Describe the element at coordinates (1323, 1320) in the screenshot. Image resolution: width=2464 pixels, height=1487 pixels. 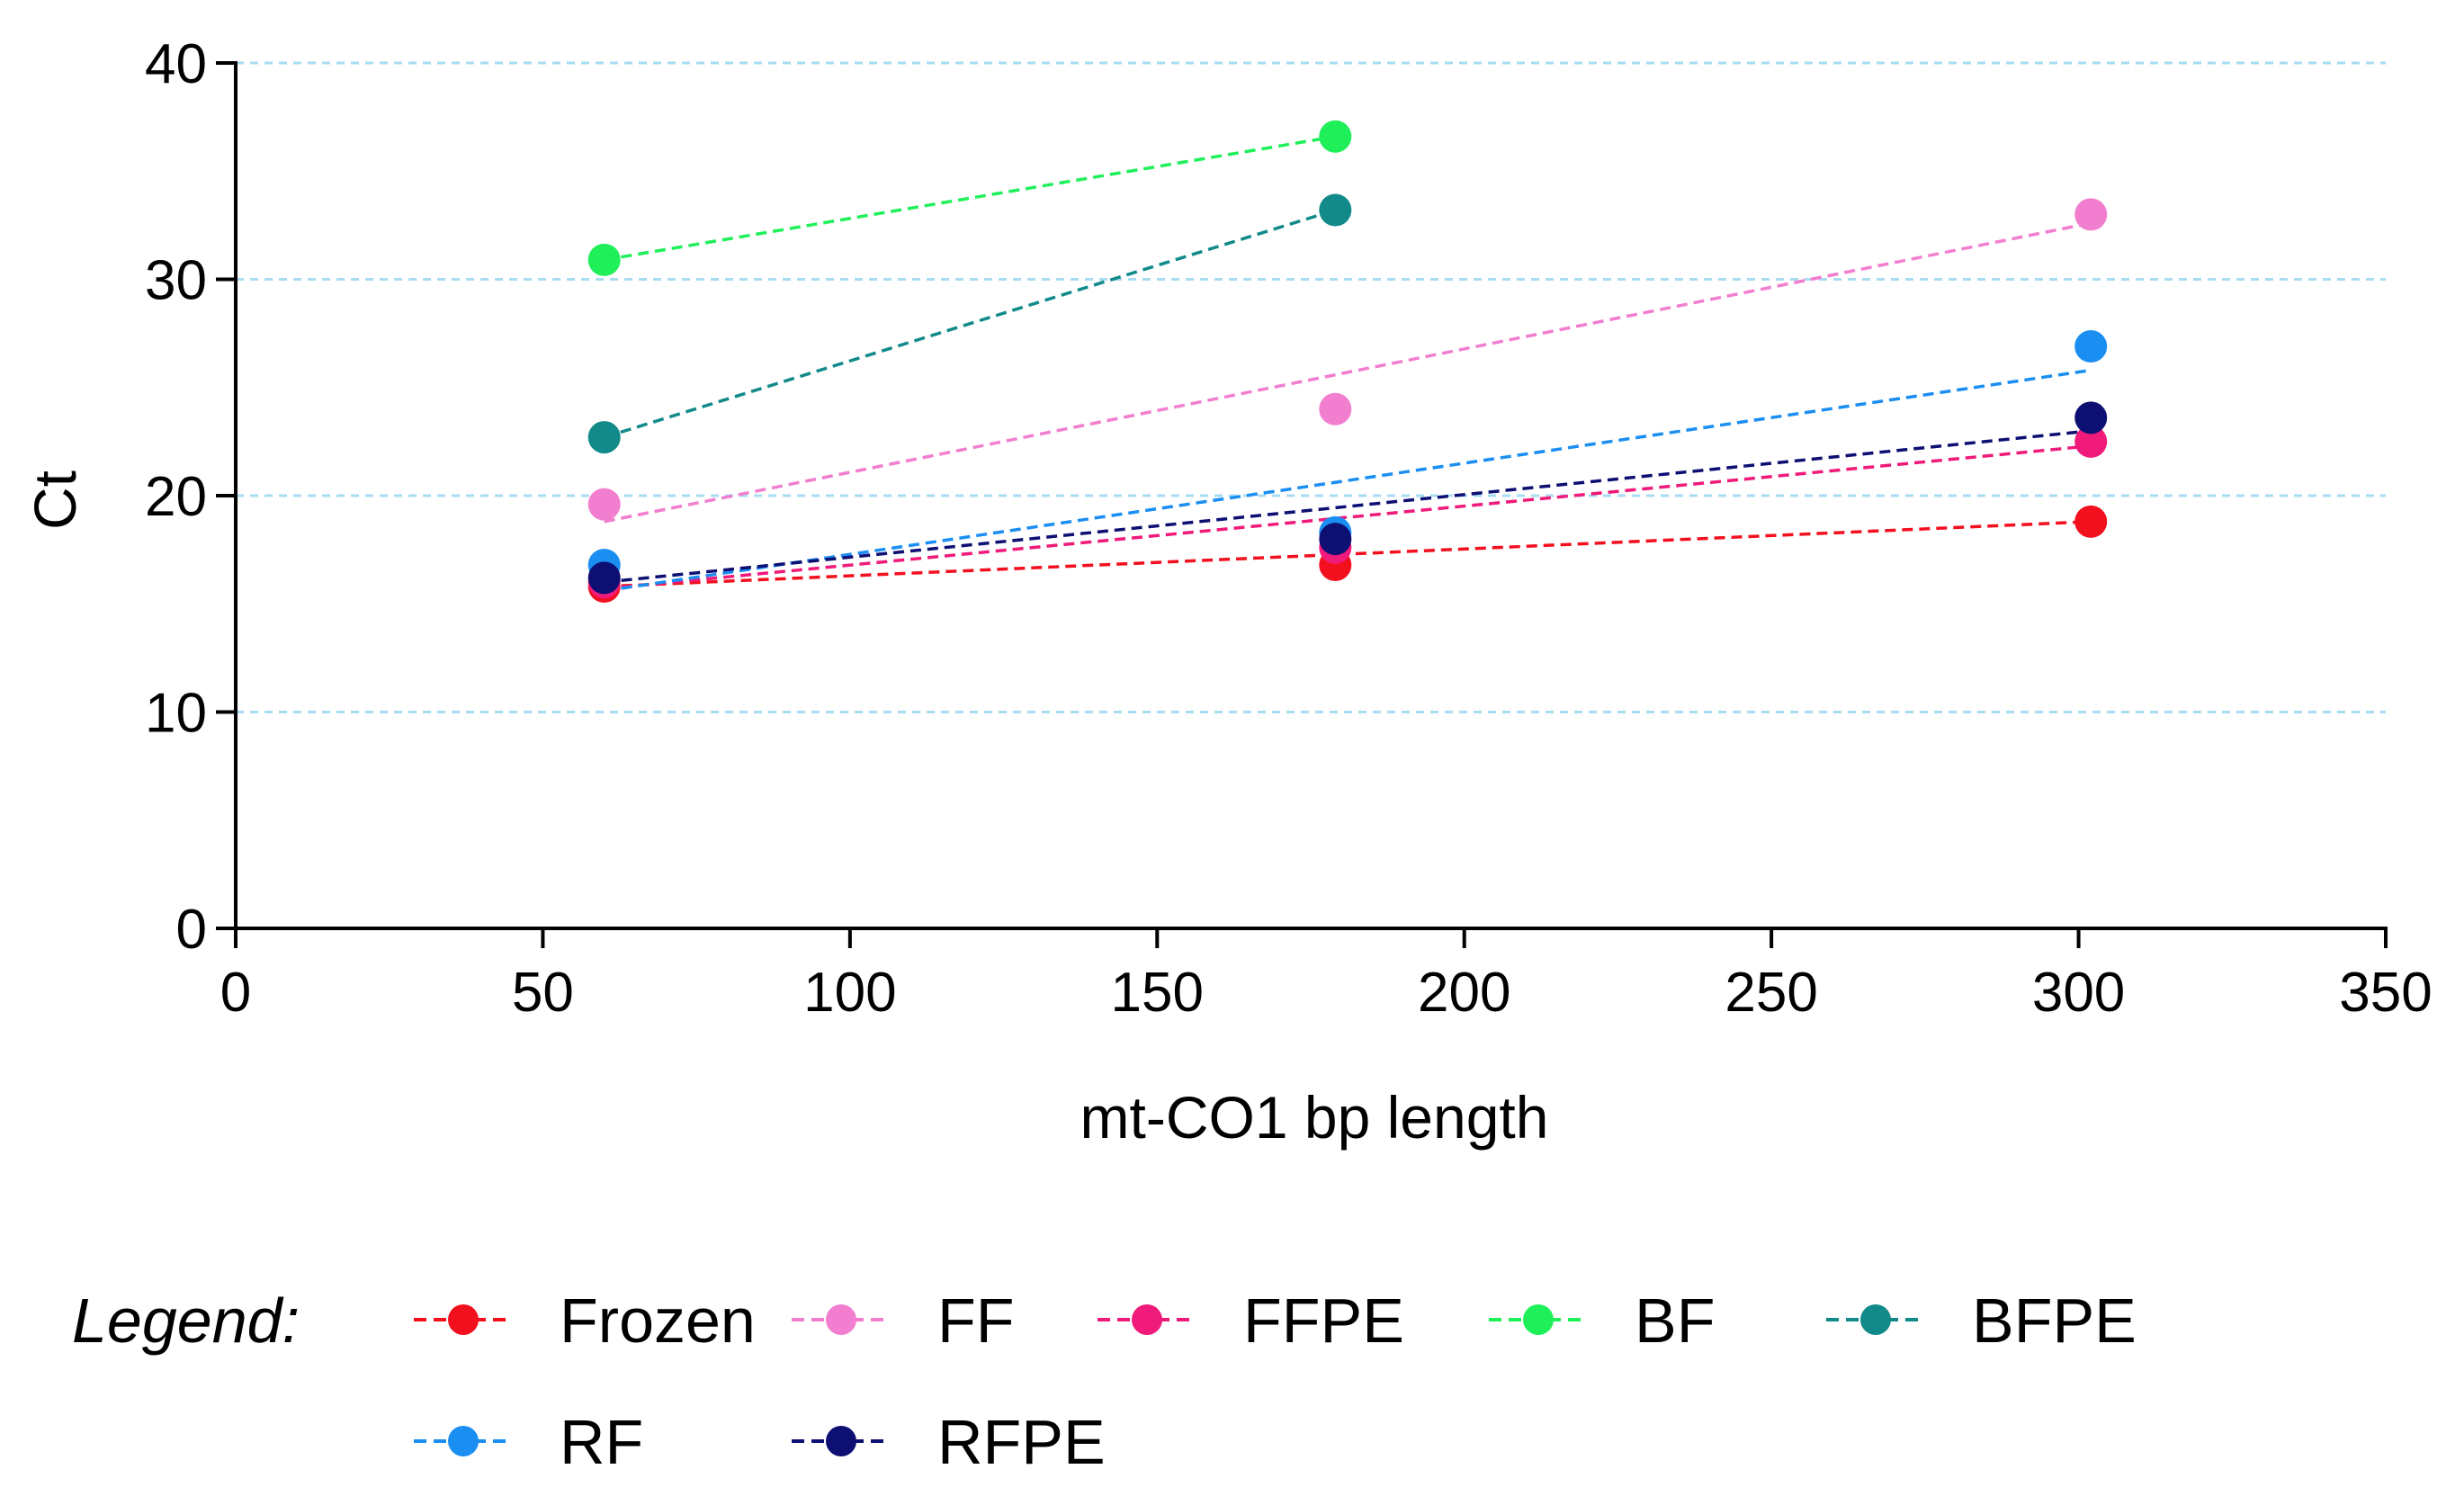
I see `legend-label: FFPE` at that location.